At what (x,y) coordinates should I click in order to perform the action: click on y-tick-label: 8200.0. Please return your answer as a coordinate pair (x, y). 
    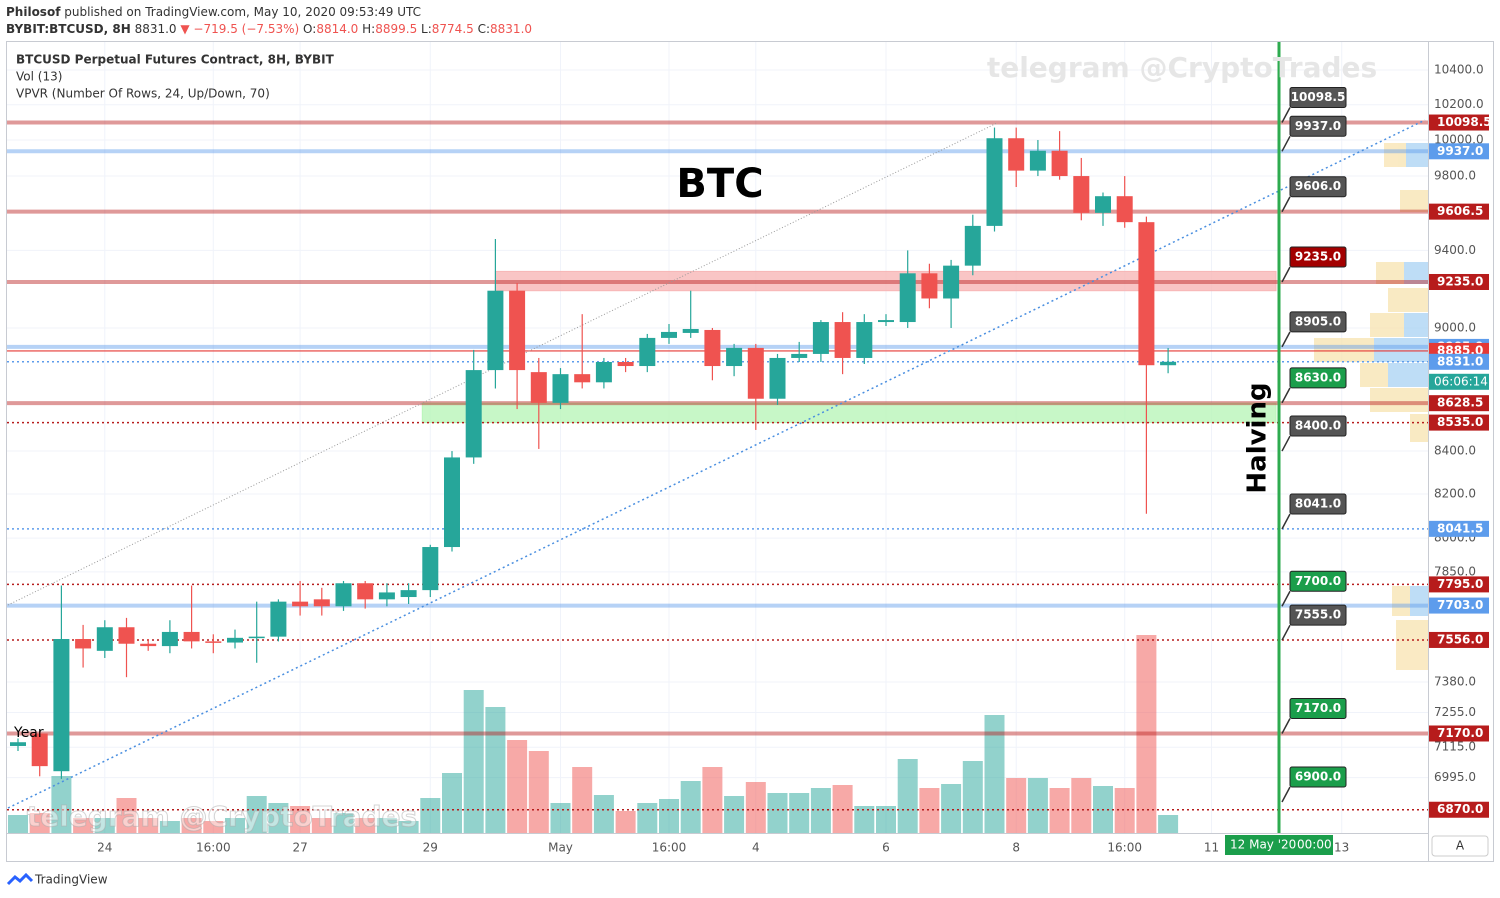
    Looking at the image, I should click on (1455, 494).